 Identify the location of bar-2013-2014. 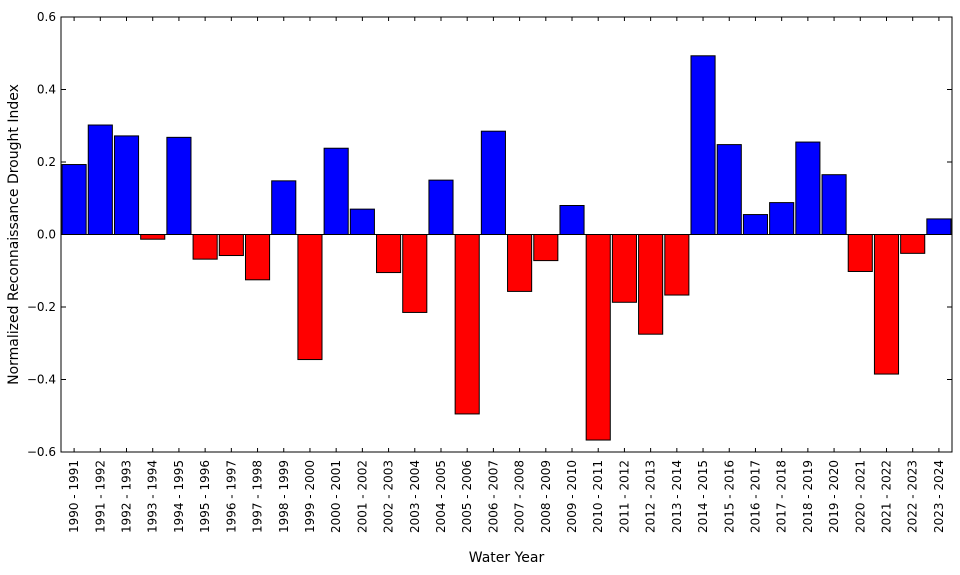
(677, 265).